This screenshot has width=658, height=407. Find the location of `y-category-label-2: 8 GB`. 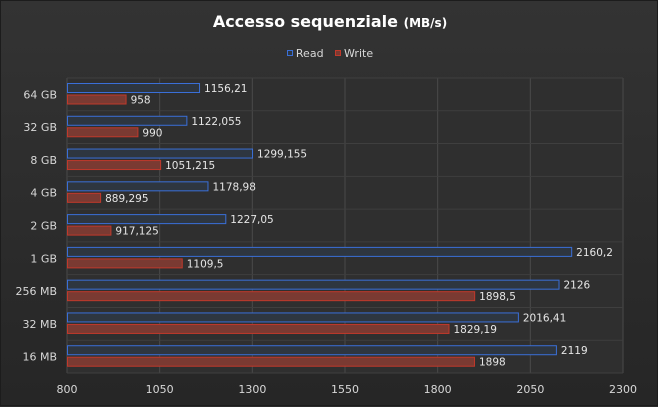

y-category-label-2: 8 GB is located at coordinates (43, 160).